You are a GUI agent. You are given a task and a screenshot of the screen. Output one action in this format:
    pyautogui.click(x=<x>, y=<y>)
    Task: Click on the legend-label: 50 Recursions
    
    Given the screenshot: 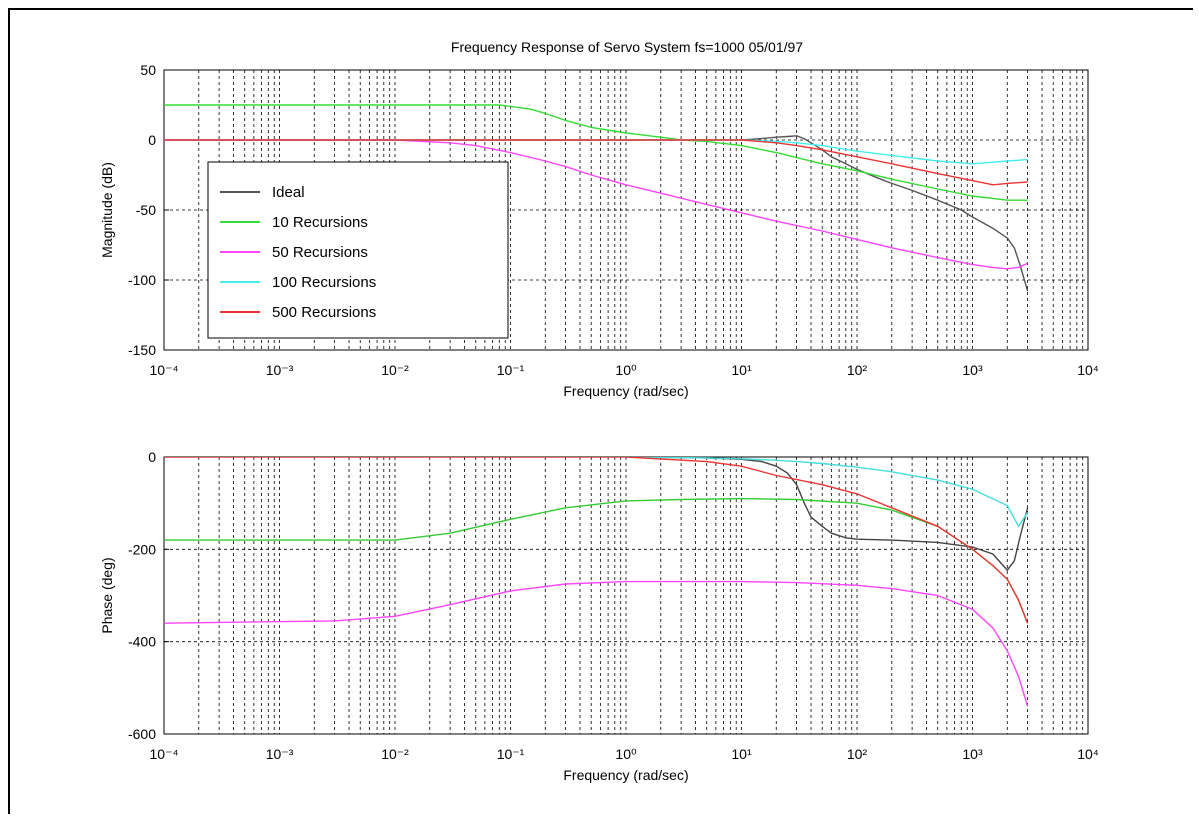 What is the action you would take?
    pyautogui.click(x=320, y=252)
    